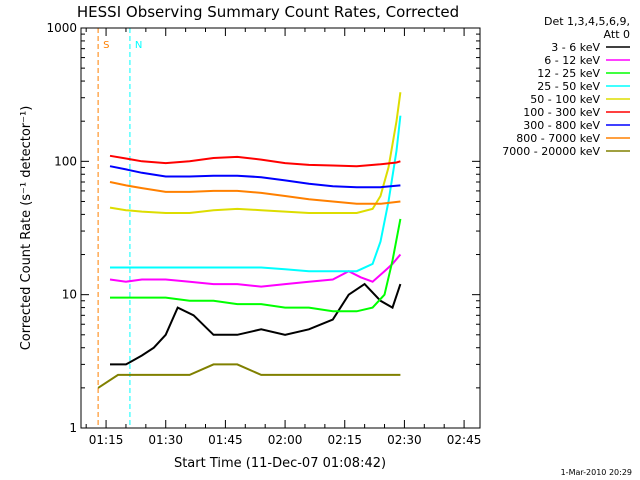 This screenshot has height=480, width=640. I want to click on y-axis-label: Corrected Count Rate (s⁻¹ detector⁻¹), so click(26, 228).